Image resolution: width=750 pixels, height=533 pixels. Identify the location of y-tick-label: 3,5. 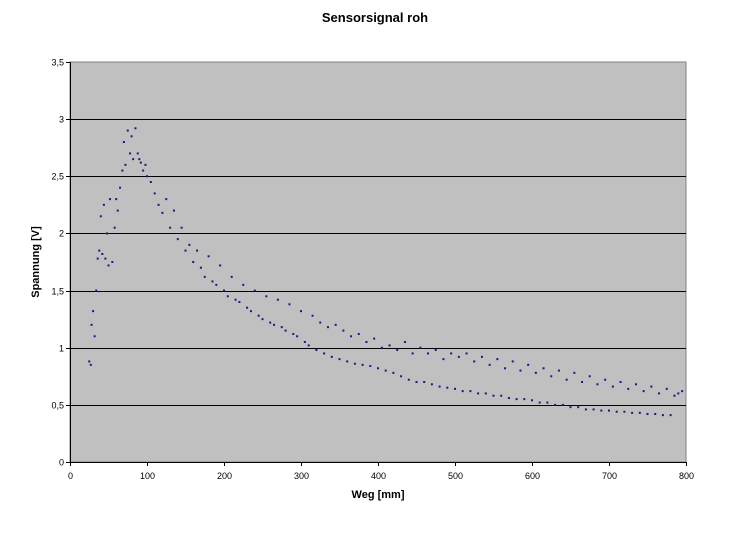
(57, 63).